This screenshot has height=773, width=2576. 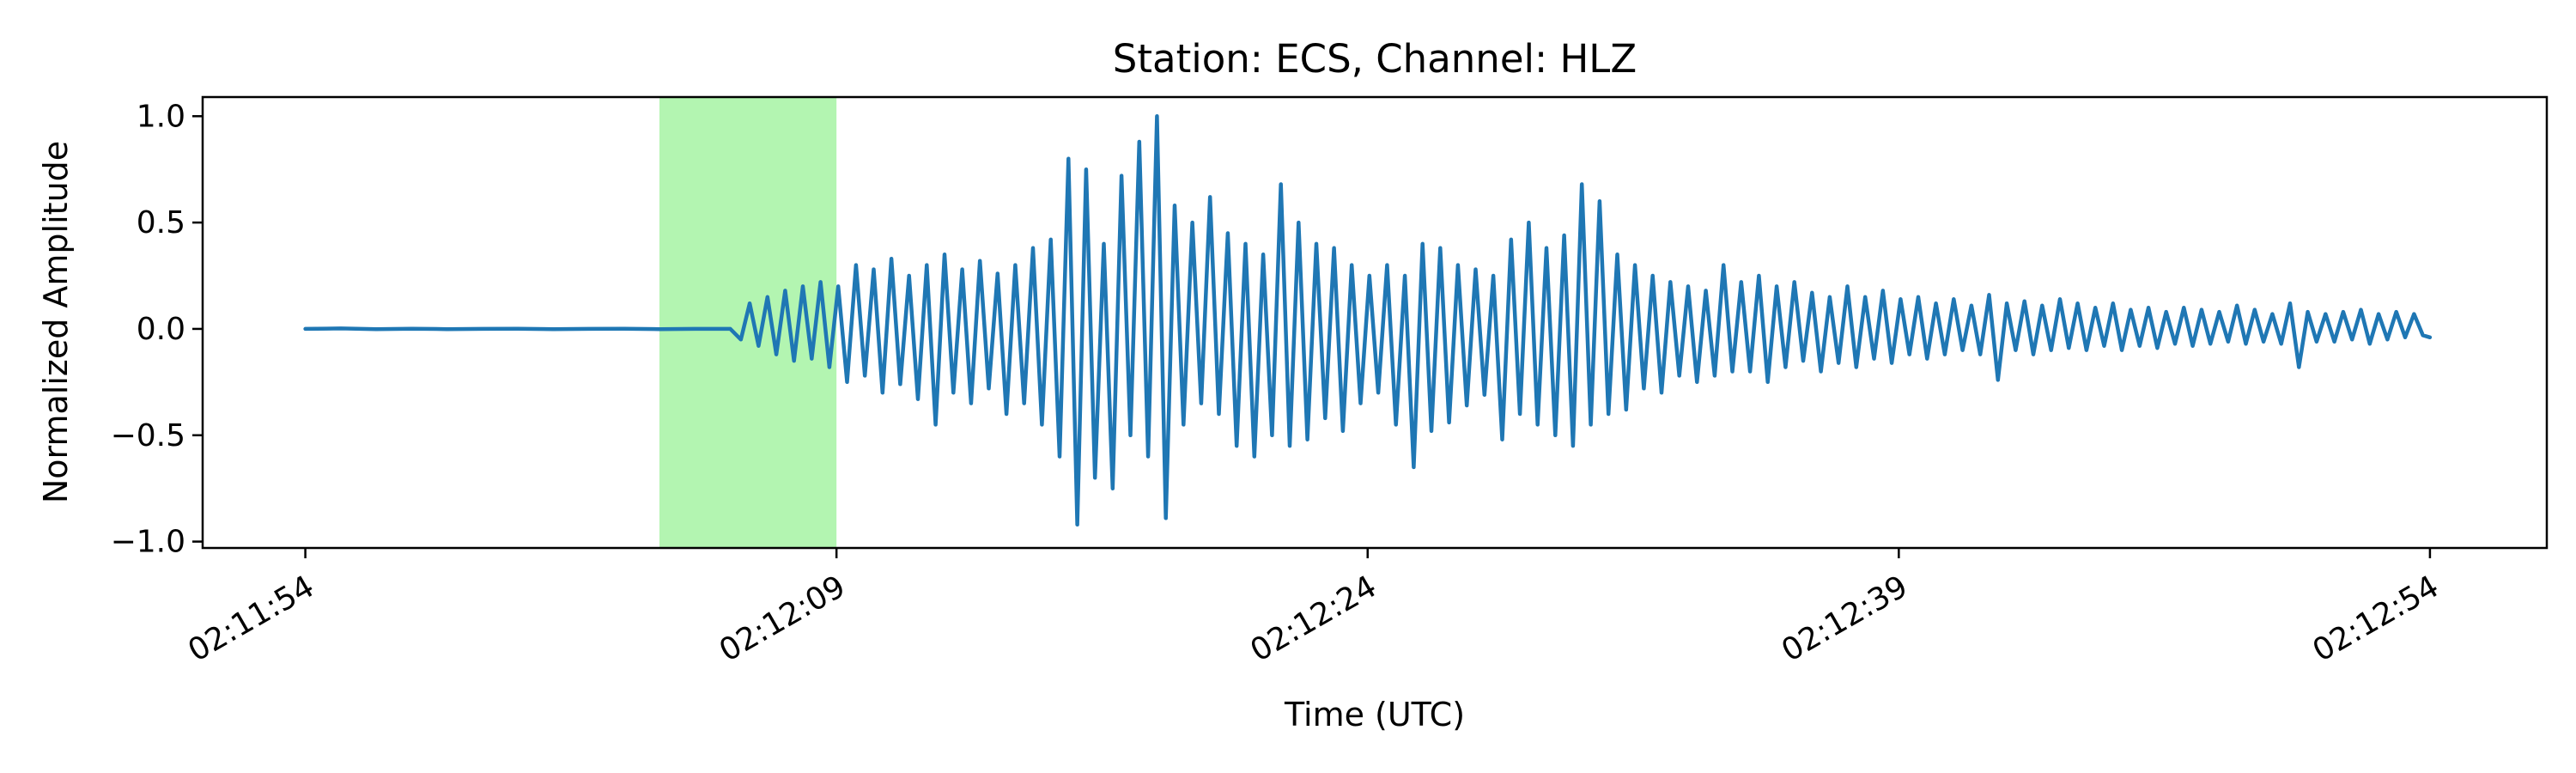 I want to click on y-tick-label: 0.0, so click(x=161, y=329).